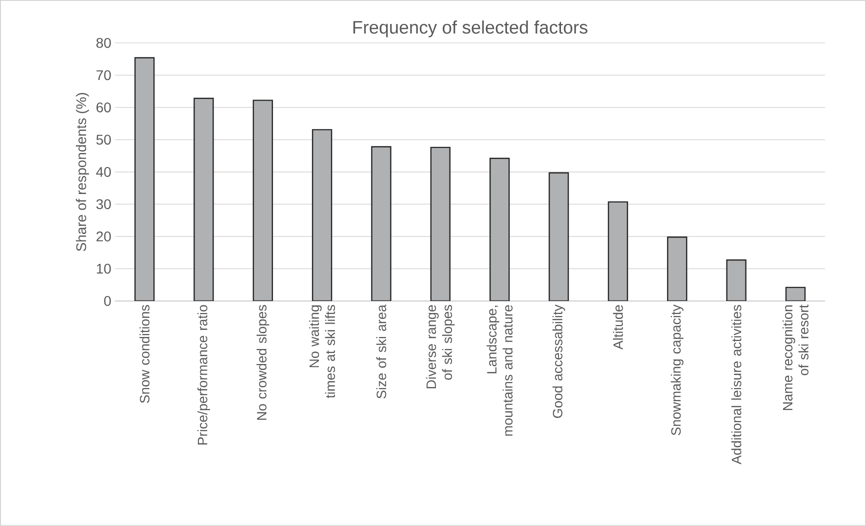 The width and height of the screenshot is (866, 526). I want to click on x-tick-label: Additional leisure activities, so click(736, 384).